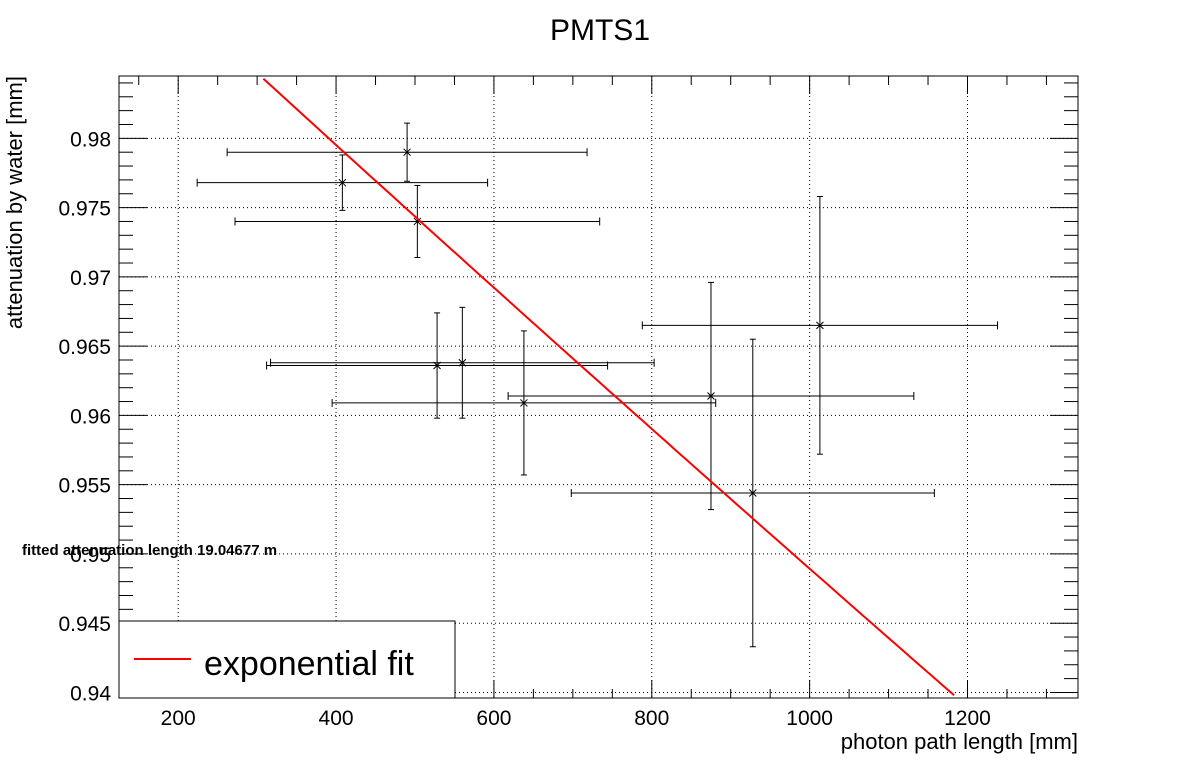 The height and width of the screenshot is (776, 1198). Describe the element at coordinates (90, 278) in the screenshot. I see `y-tick-label: 0.97` at that location.